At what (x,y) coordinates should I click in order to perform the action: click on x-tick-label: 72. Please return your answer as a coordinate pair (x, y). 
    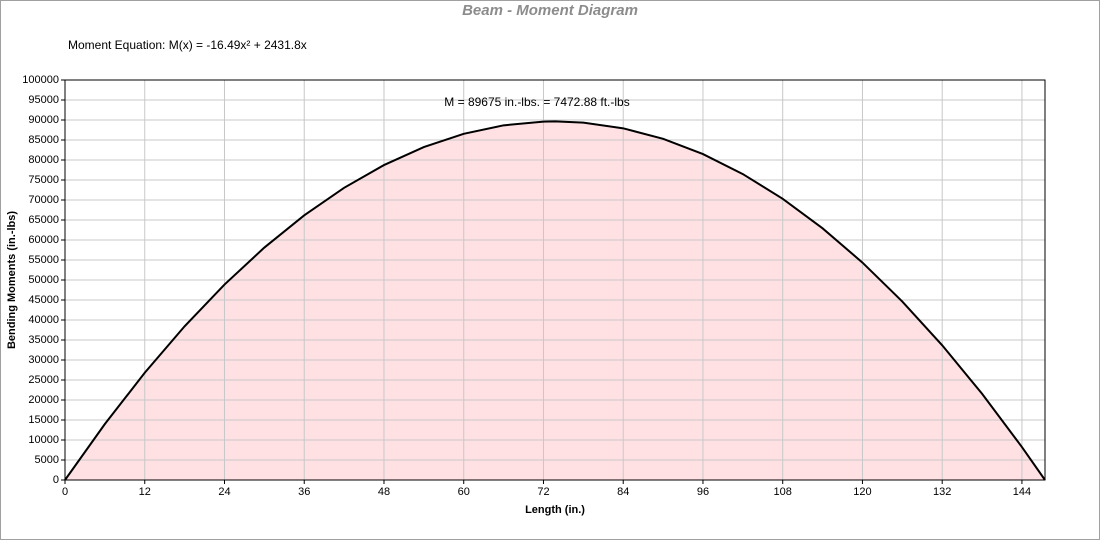
    Looking at the image, I should click on (543, 492).